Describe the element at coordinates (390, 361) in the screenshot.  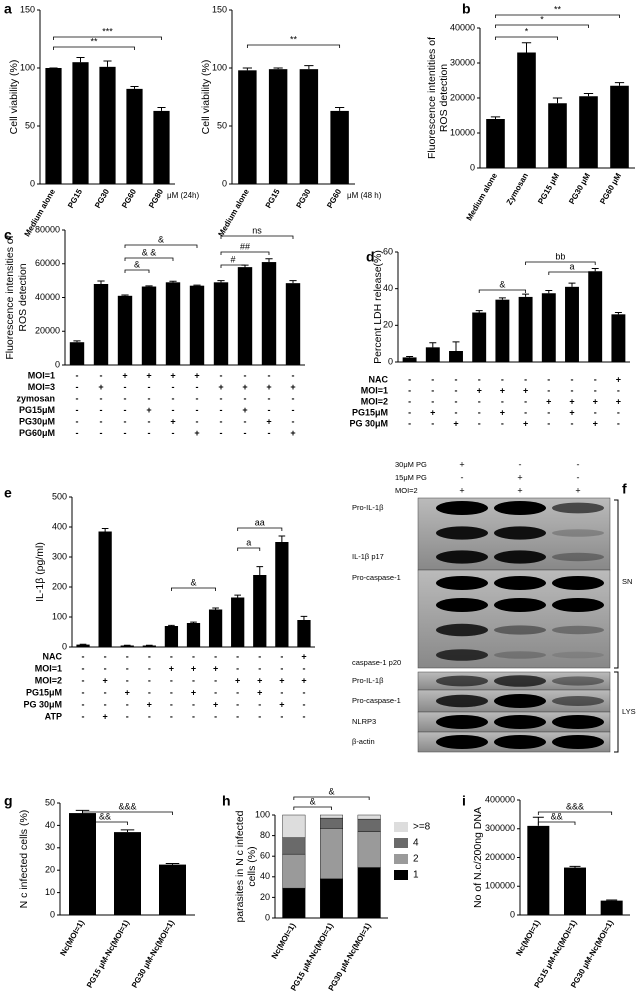
I see `y-tick-label: 0` at that location.